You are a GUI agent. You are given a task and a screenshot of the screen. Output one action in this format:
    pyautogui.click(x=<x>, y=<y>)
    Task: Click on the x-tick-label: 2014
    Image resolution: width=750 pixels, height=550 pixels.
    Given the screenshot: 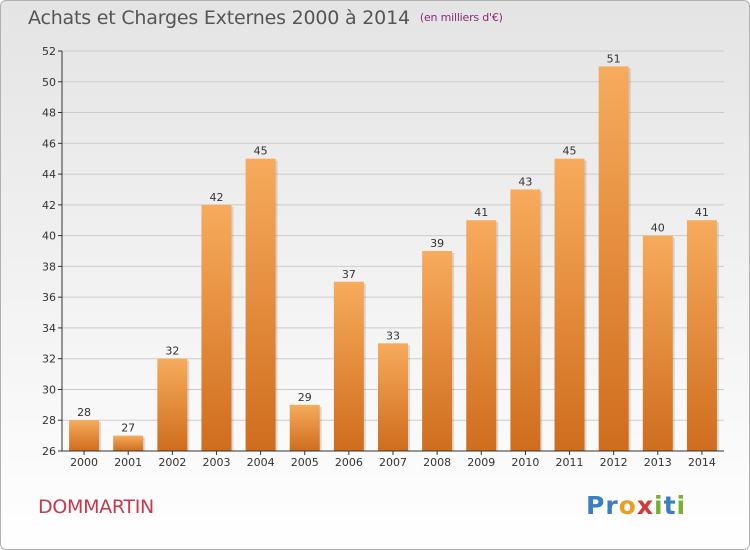 What is the action you would take?
    pyautogui.click(x=702, y=462)
    